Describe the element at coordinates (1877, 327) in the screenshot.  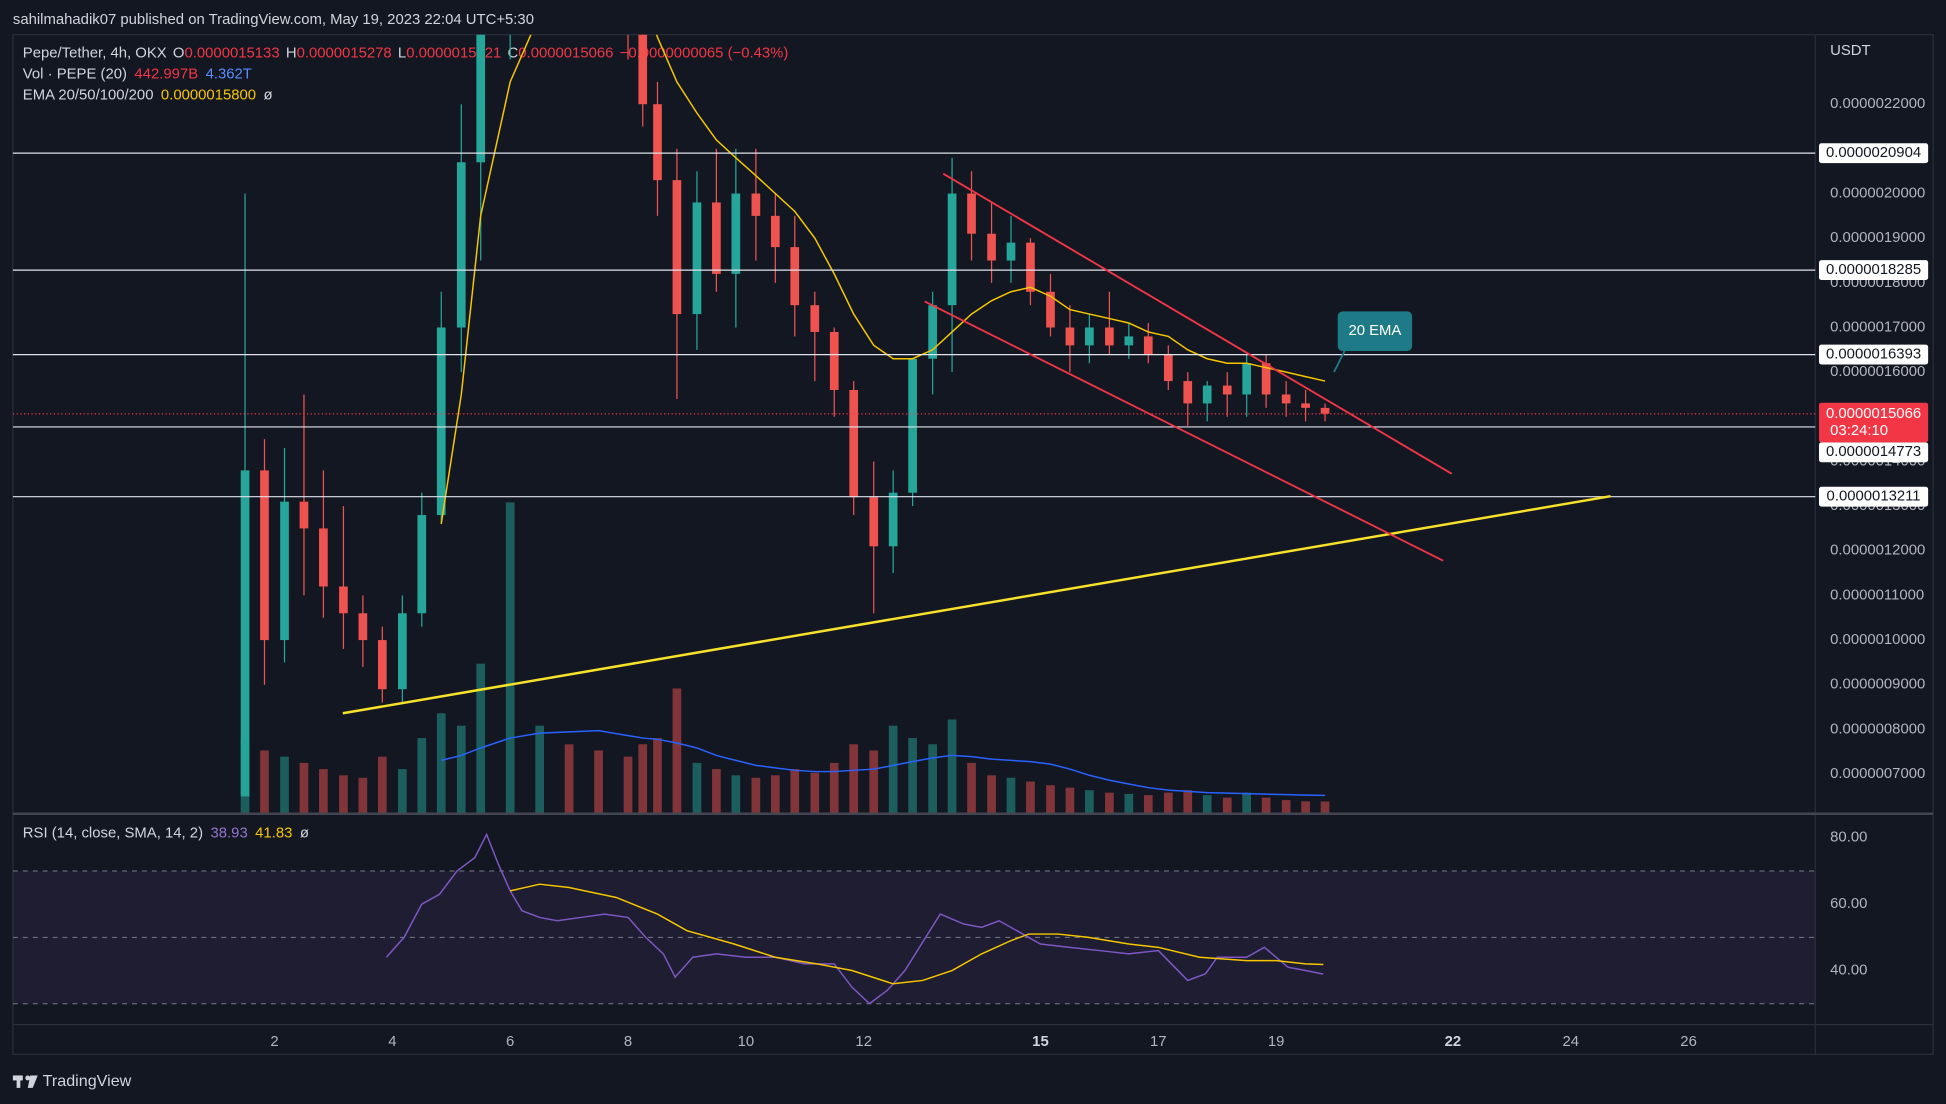
I see `y-tick-label: 0.0000017000` at that location.